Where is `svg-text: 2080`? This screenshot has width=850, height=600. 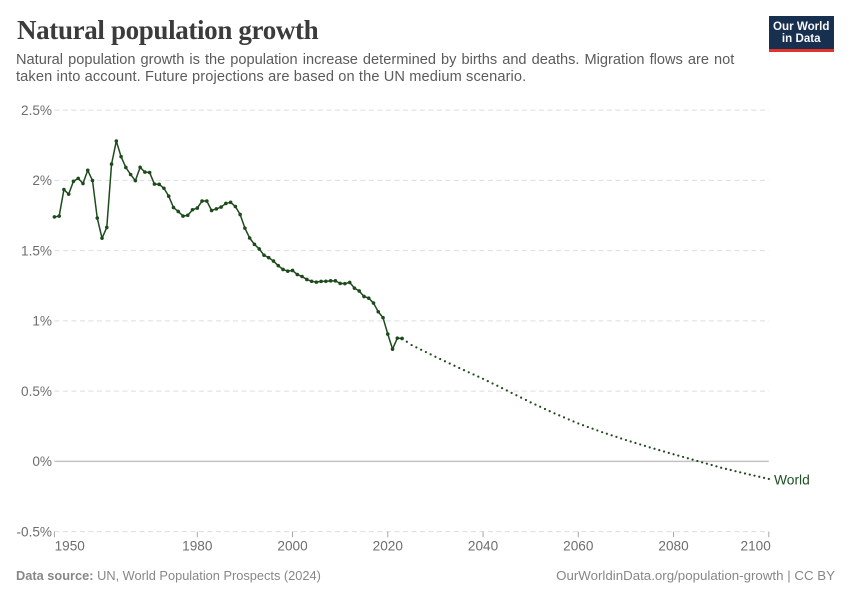
svg-text: 2080 is located at coordinates (673, 546).